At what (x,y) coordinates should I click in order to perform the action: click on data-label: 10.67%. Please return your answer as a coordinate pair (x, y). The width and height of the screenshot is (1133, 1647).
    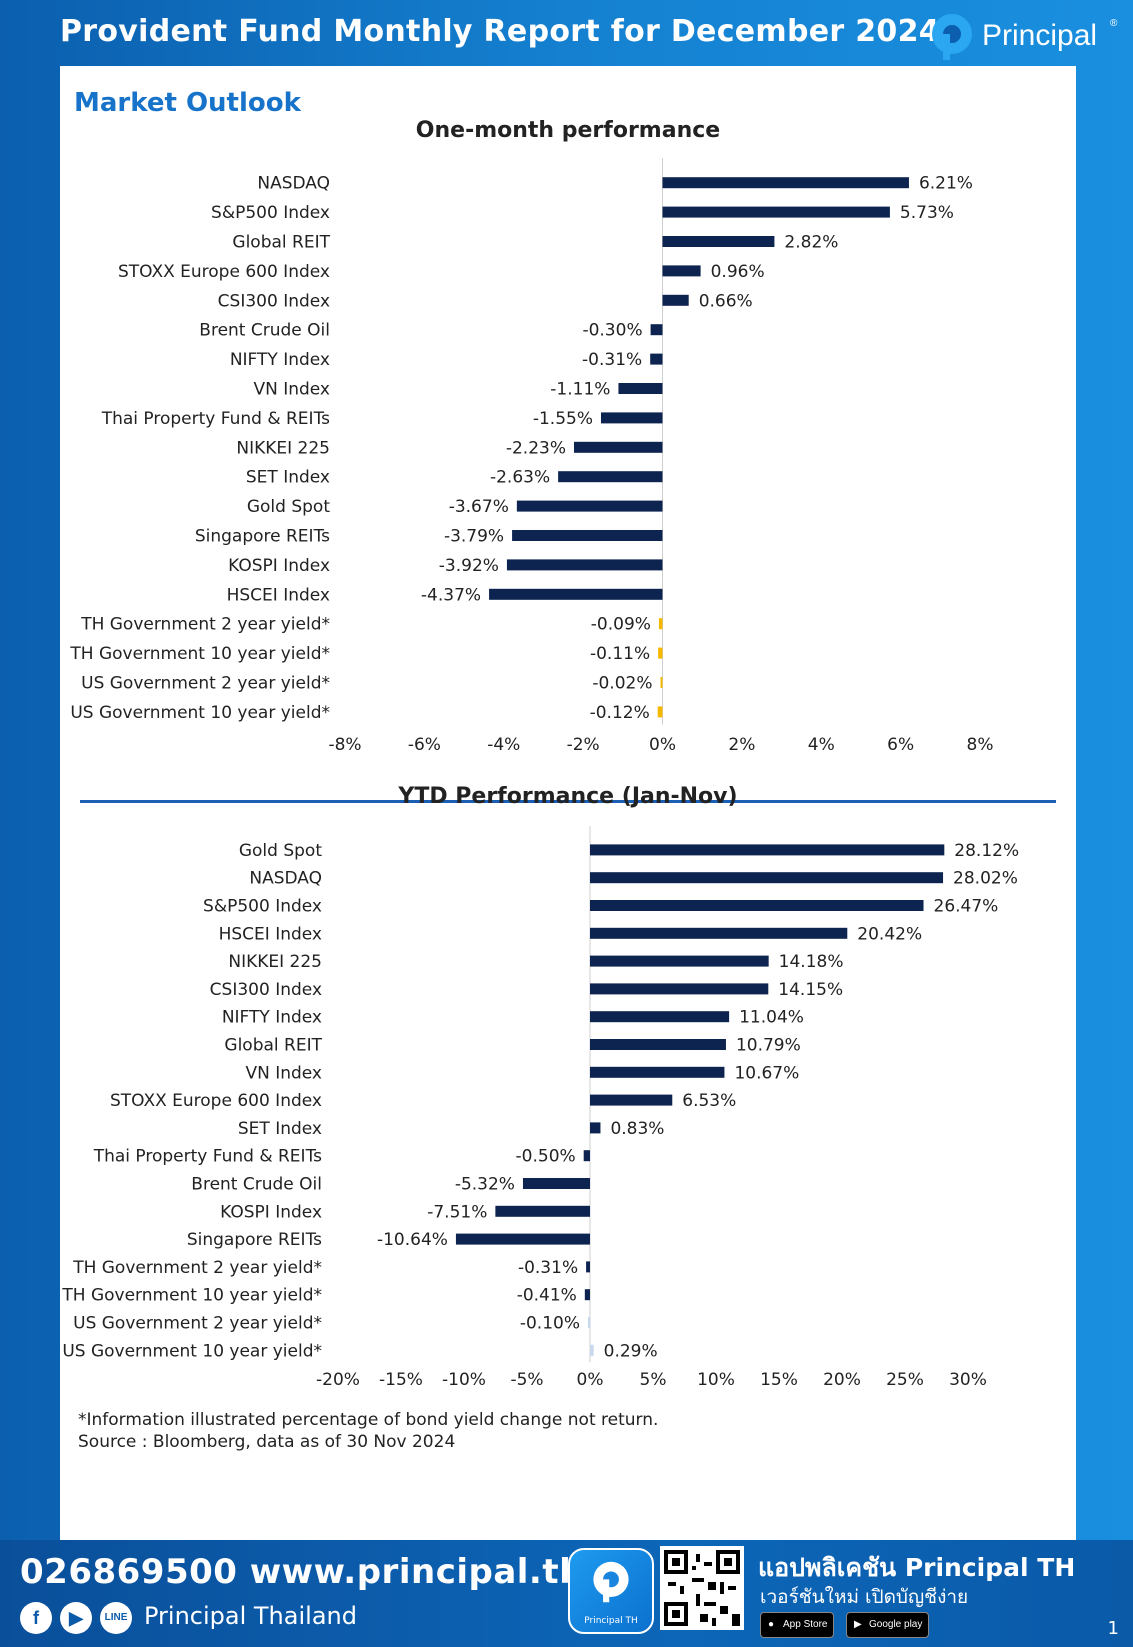
    Looking at the image, I should click on (766, 1073).